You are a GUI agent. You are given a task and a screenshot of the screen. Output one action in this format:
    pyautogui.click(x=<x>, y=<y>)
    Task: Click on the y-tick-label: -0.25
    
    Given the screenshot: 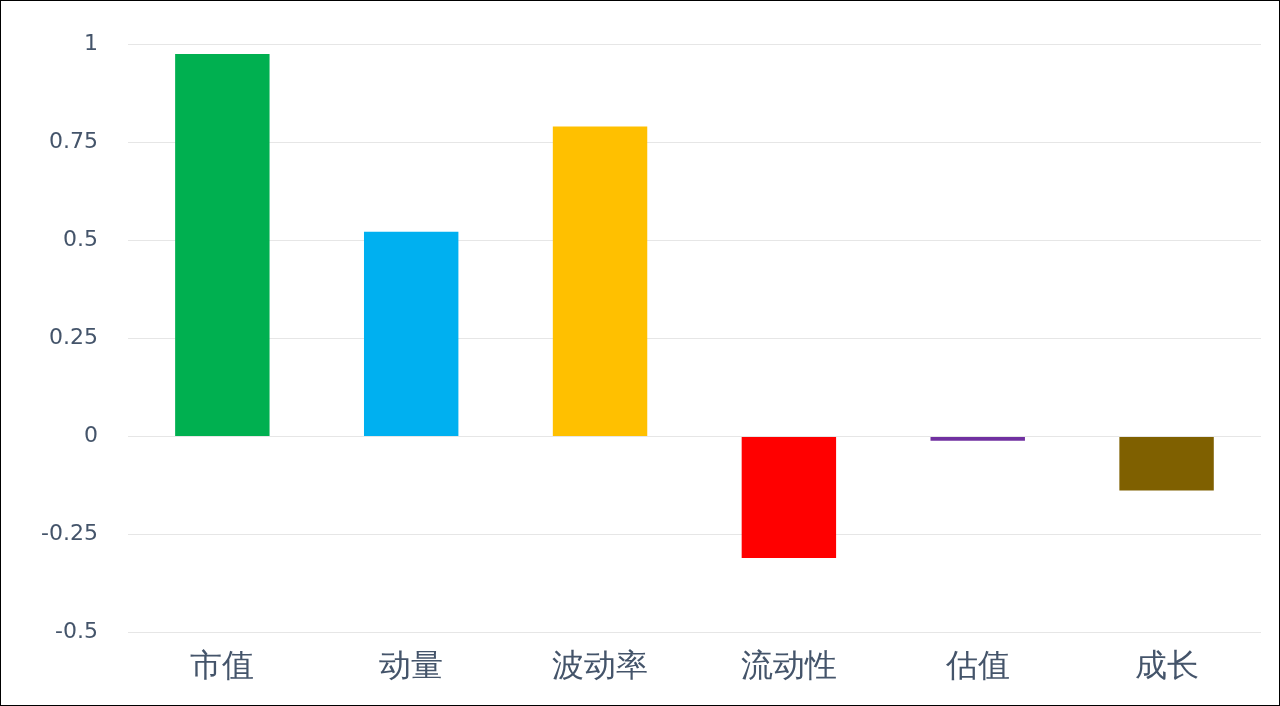 What is the action you would take?
    pyautogui.click(x=69, y=533)
    